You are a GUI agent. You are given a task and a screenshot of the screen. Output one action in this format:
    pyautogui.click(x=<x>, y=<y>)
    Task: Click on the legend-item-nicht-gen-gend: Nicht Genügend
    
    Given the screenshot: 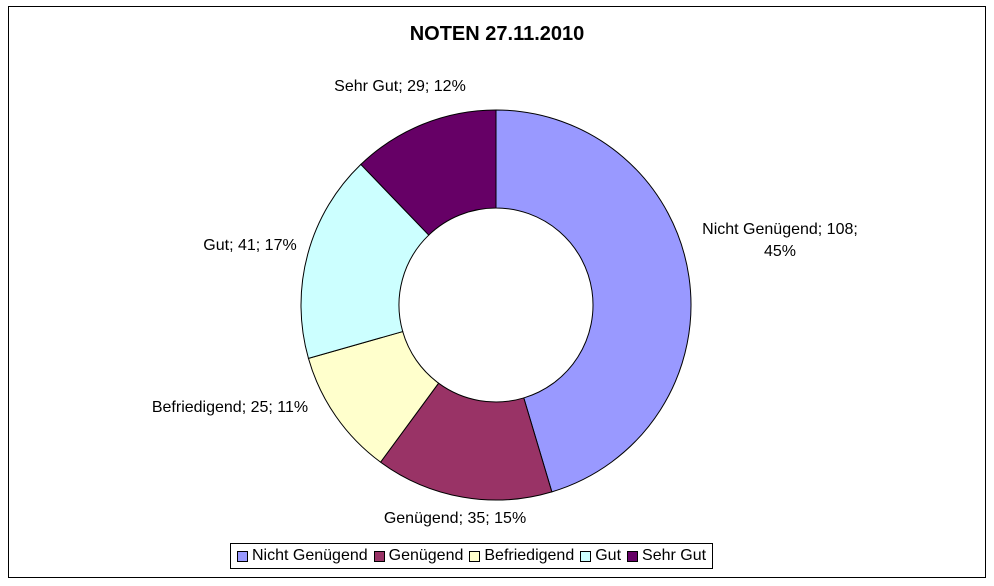 What is the action you would take?
    pyautogui.click(x=302, y=556)
    